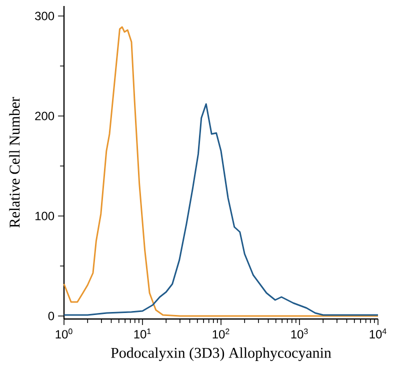 The height and width of the screenshot is (384, 400). What do you see at coordinates (44, 216) in the screenshot?
I see `y-tick-label: 100` at bounding box center [44, 216].